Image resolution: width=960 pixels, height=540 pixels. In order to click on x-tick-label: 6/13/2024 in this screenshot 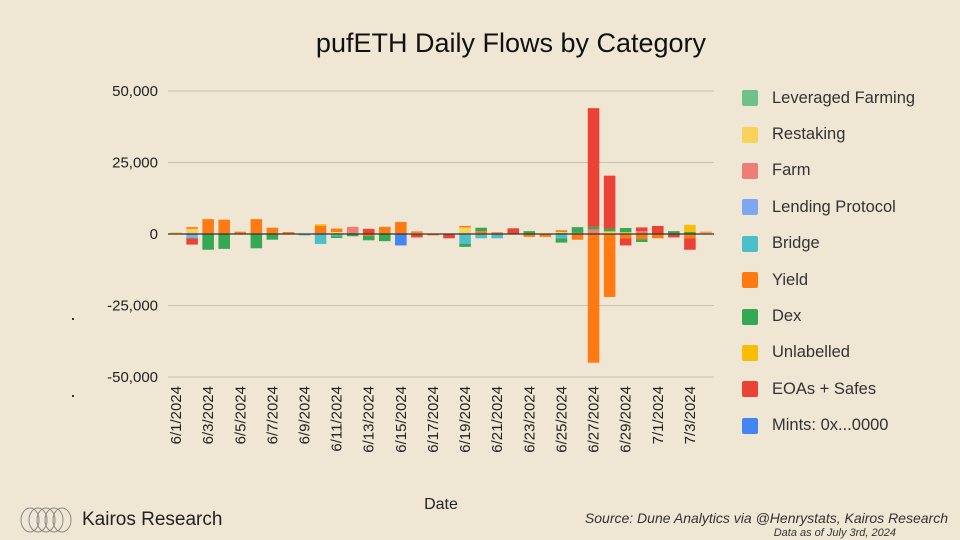, I will do `click(369, 419)`.